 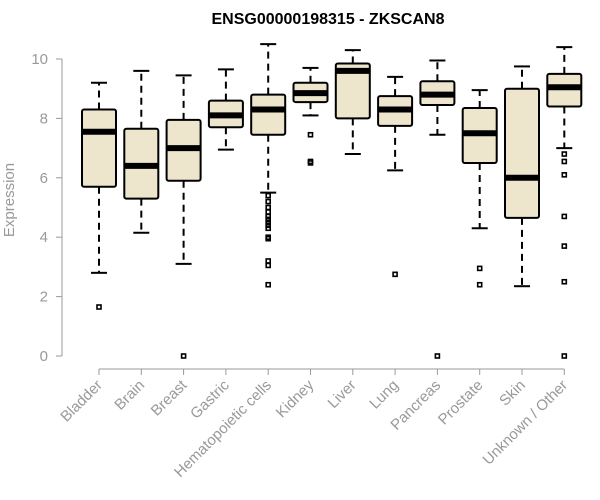 I want to click on y-axis: 0 2 4 6 8 10, so click(x=47, y=208).